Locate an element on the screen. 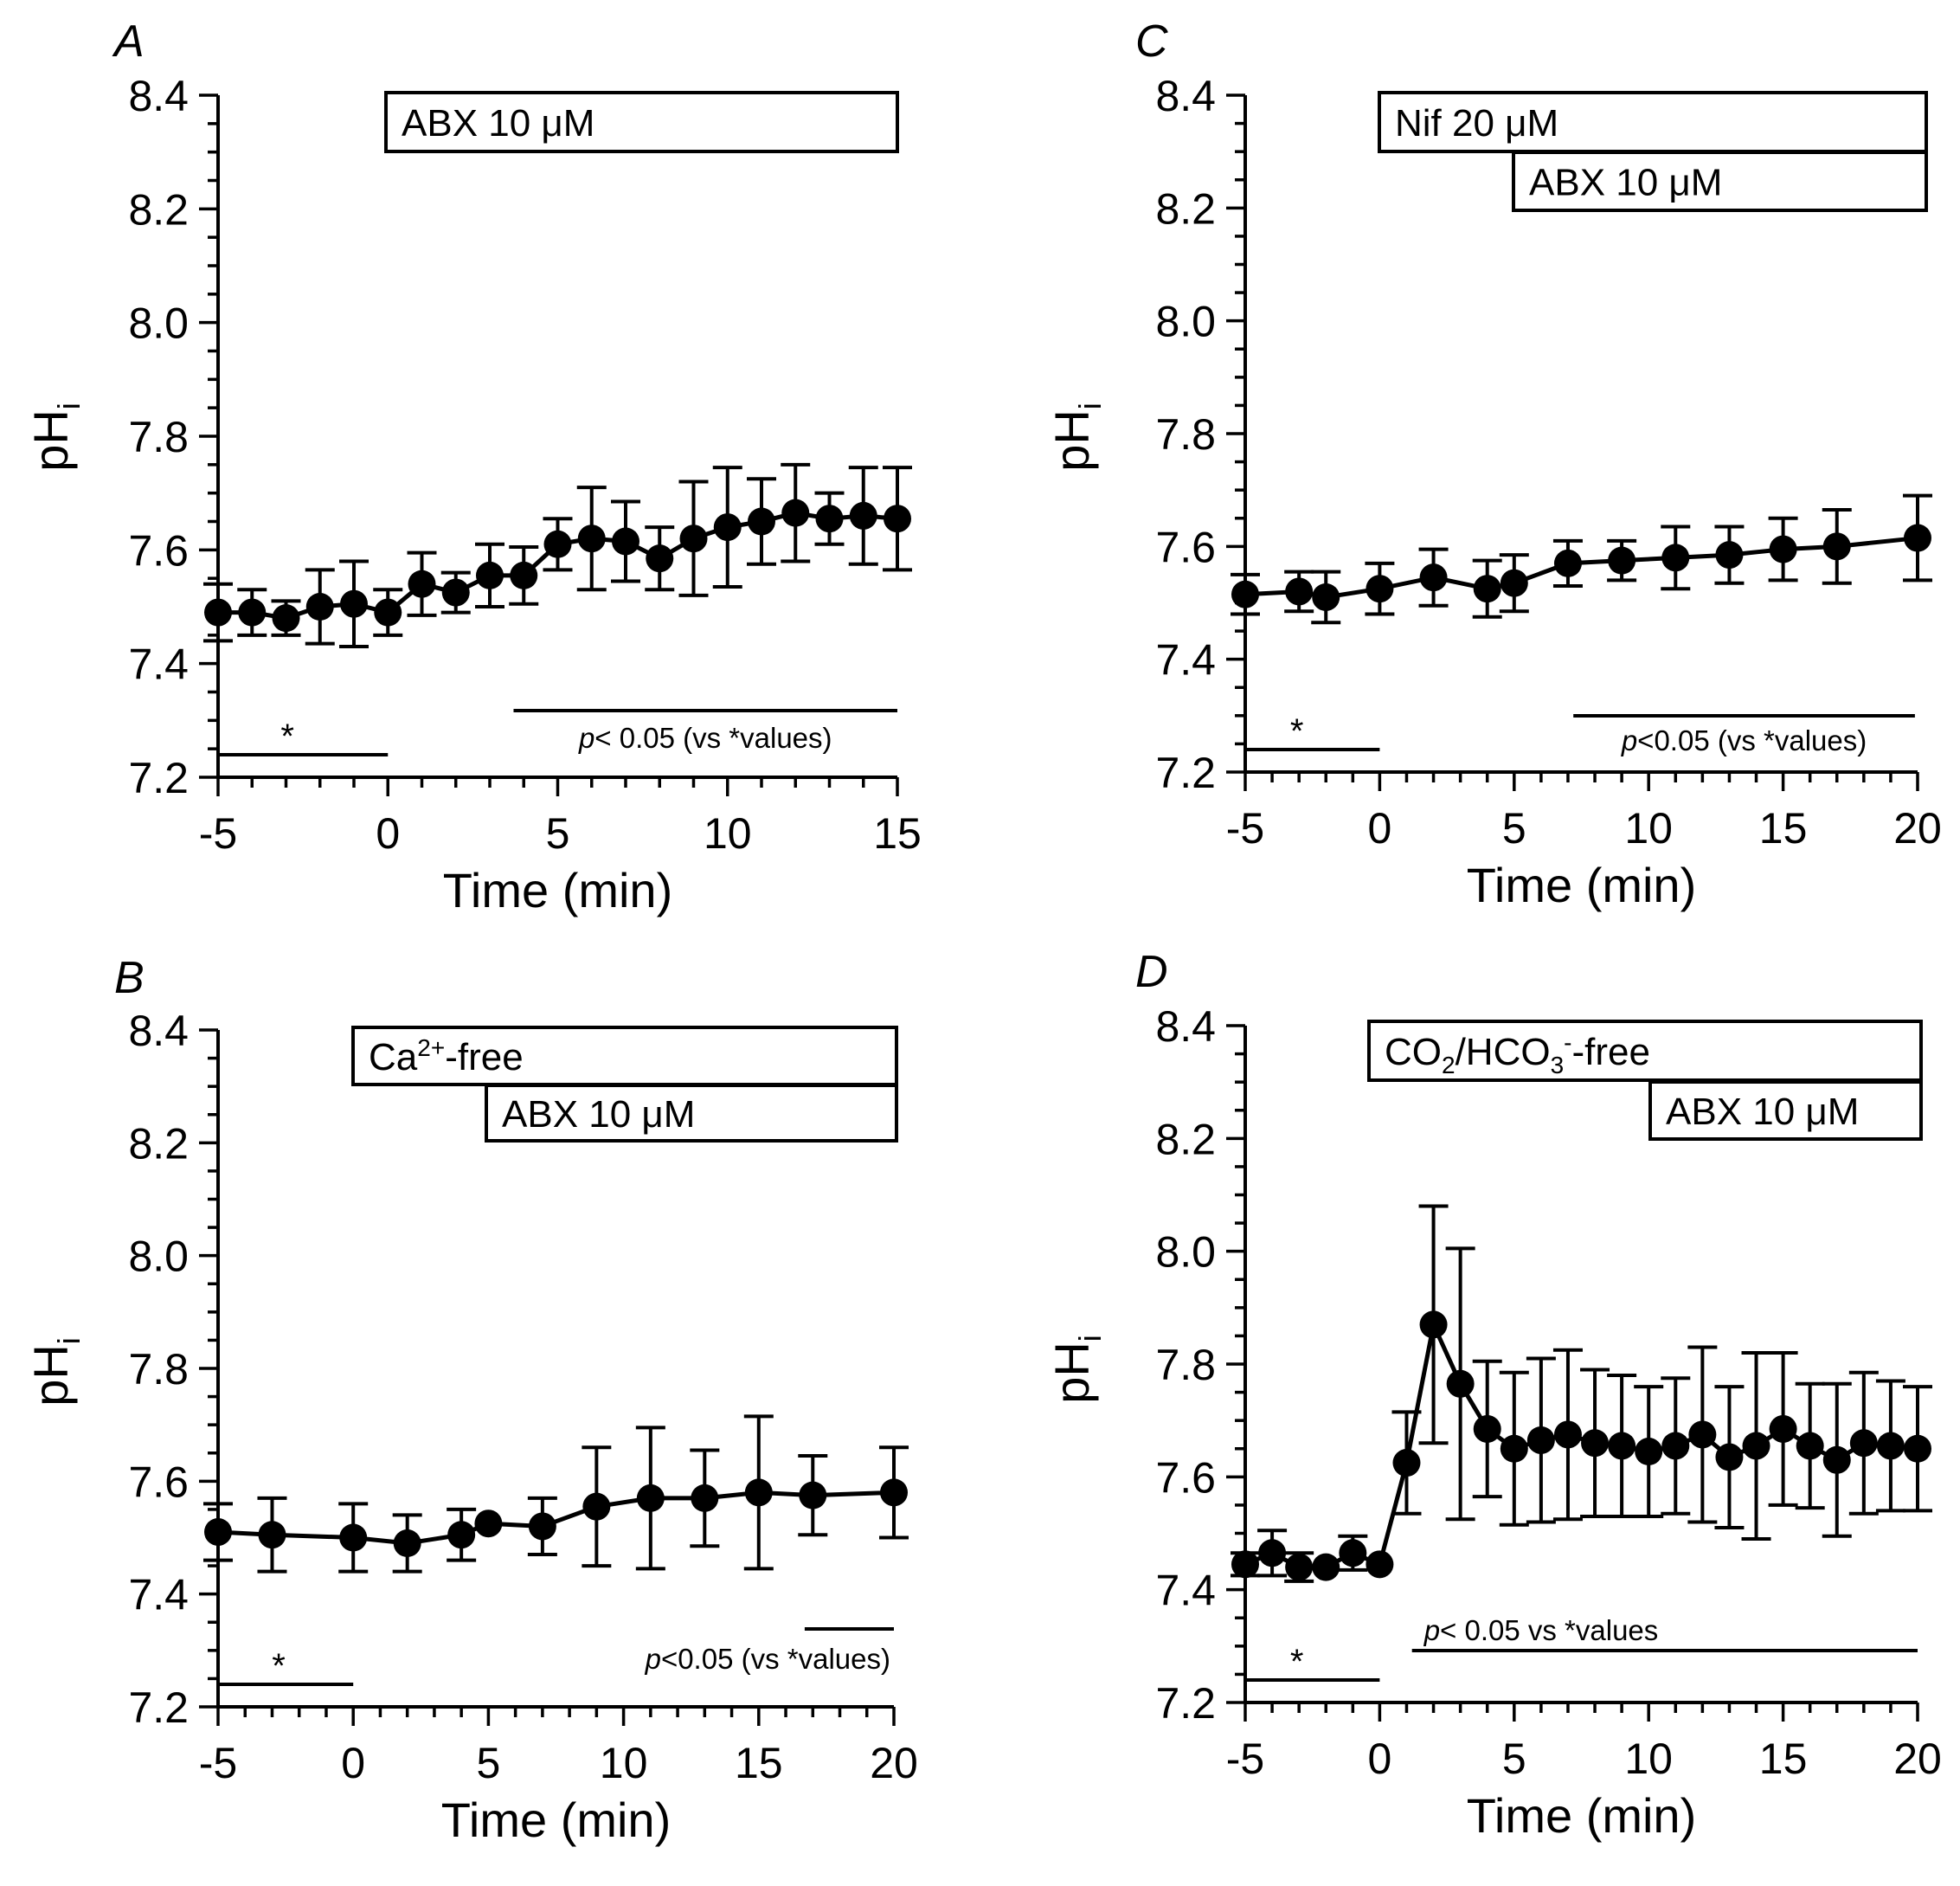  label-part: /HCO is located at coordinates (1503, 1052).